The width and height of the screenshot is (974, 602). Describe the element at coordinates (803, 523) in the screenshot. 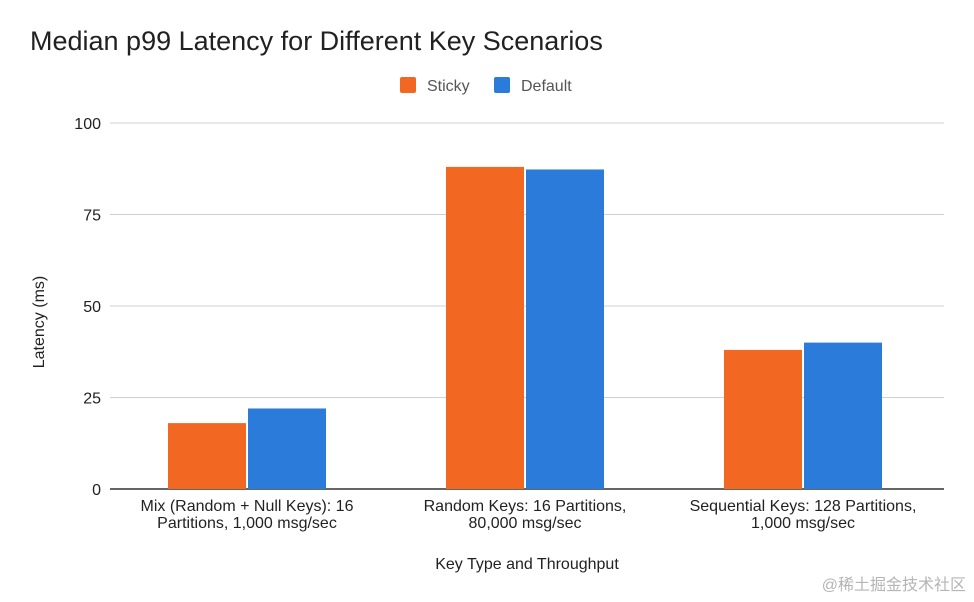

I see `x-category-label: 1,000 msg/sec` at that location.